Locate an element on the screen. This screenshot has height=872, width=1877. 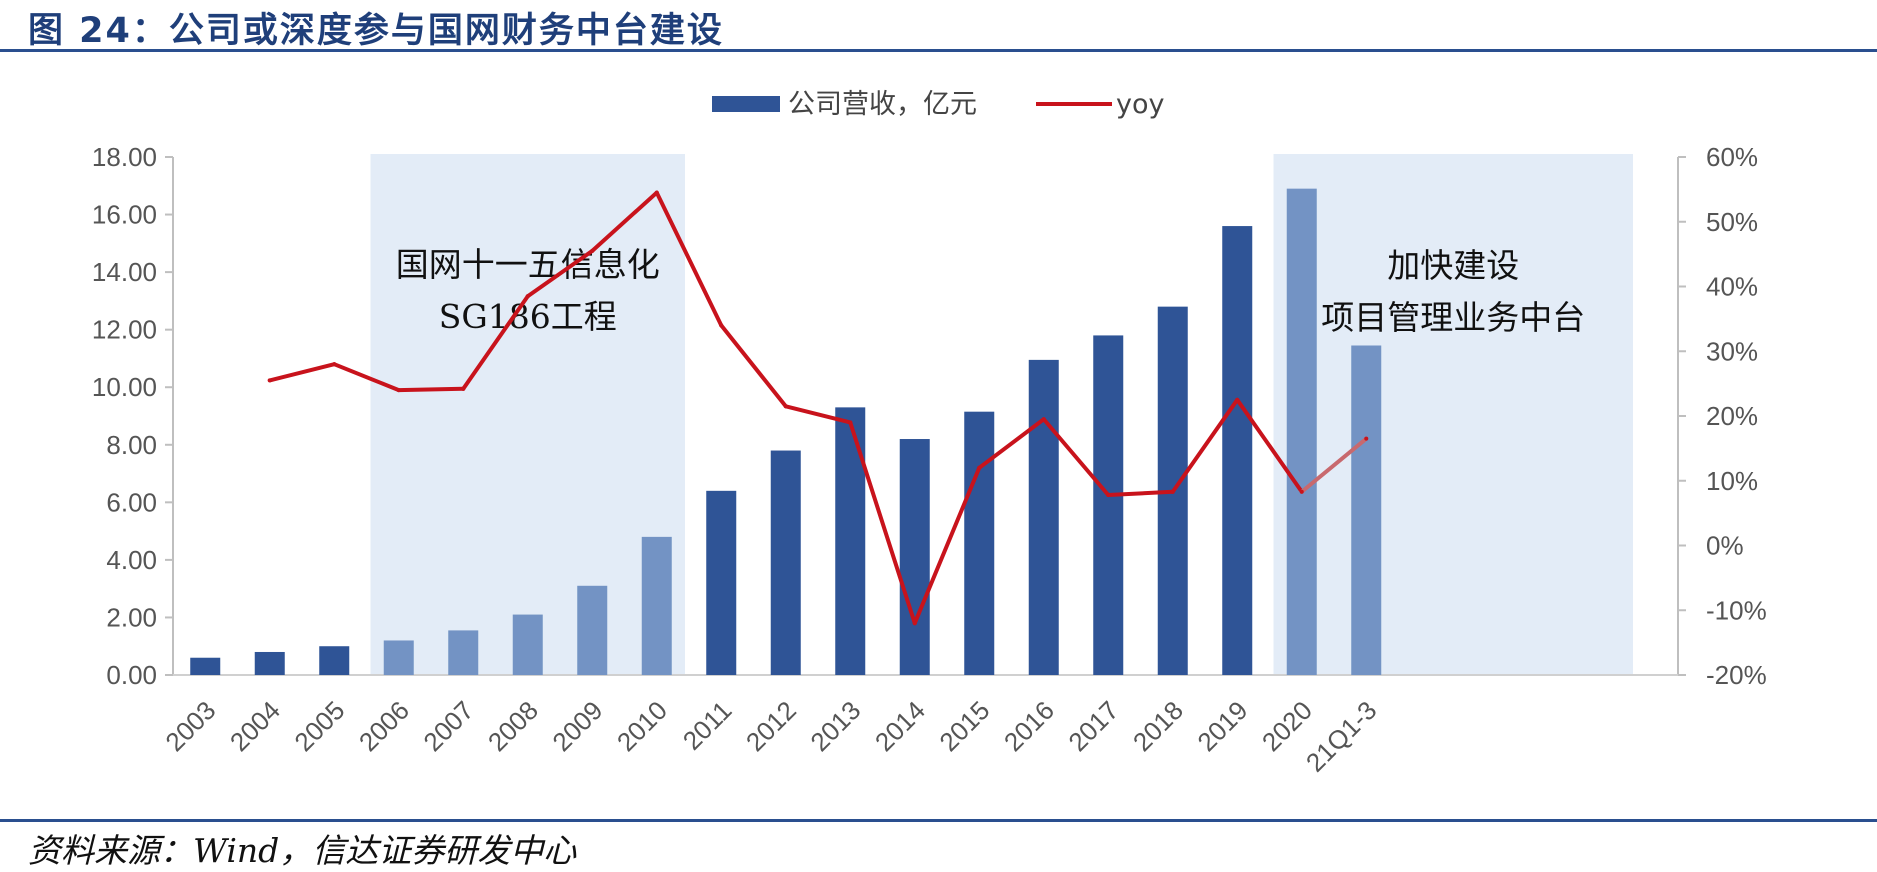
right-tick-label: 40% is located at coordinates (1732, 287).